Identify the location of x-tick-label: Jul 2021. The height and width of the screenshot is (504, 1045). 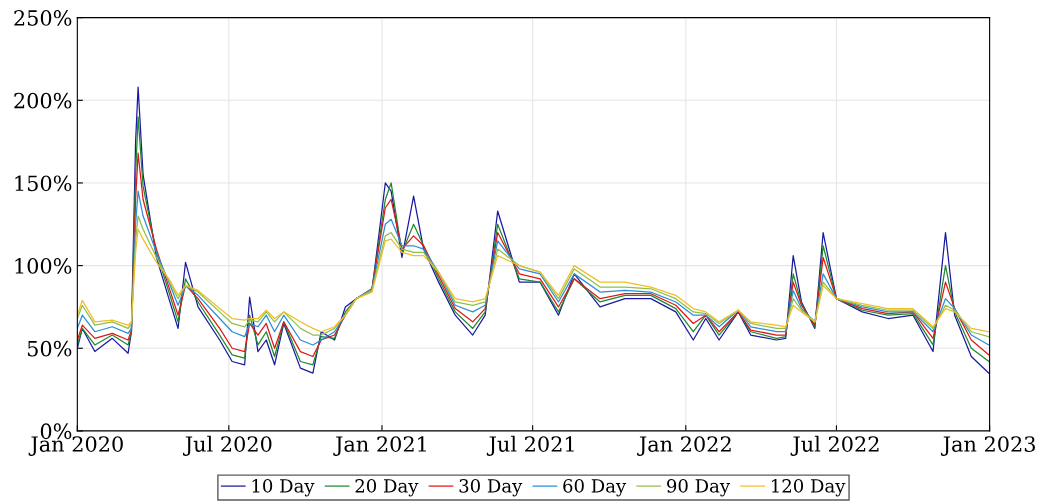
(530, 445).